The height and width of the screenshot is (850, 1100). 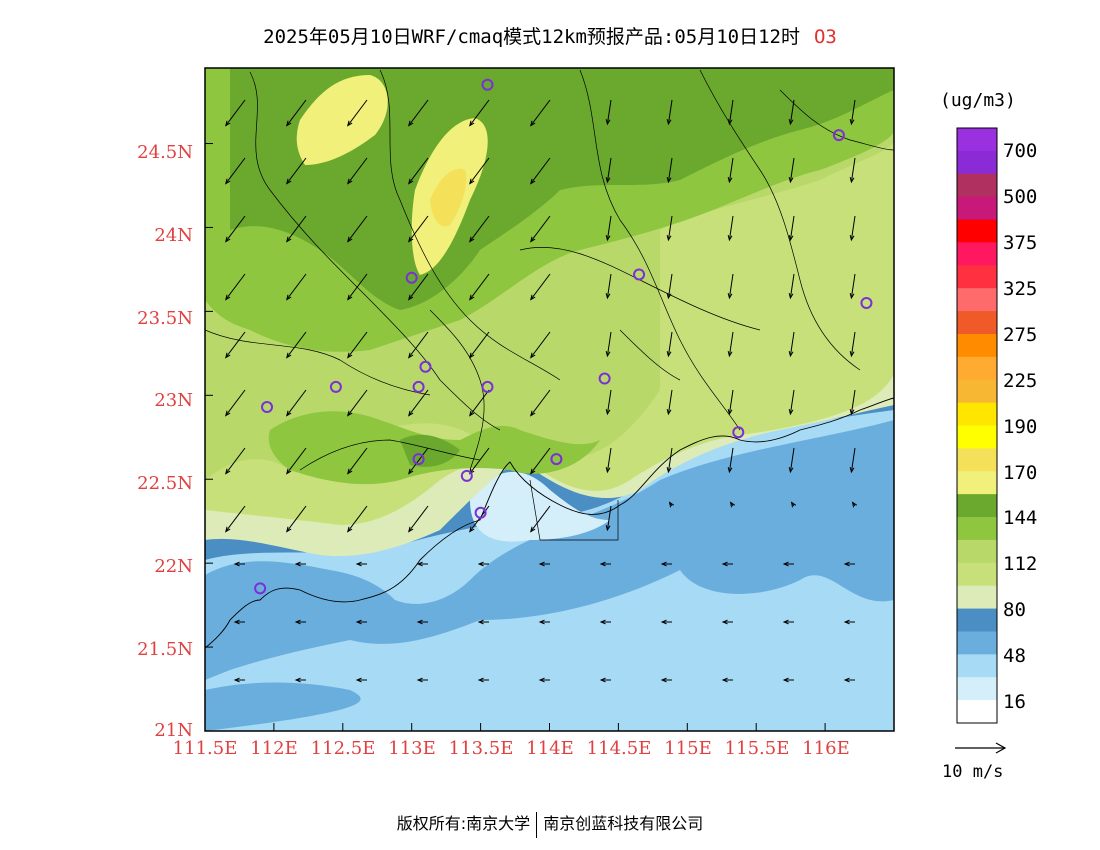 I want to click on colorbar-label: 275, so click(x=1020, y=335).